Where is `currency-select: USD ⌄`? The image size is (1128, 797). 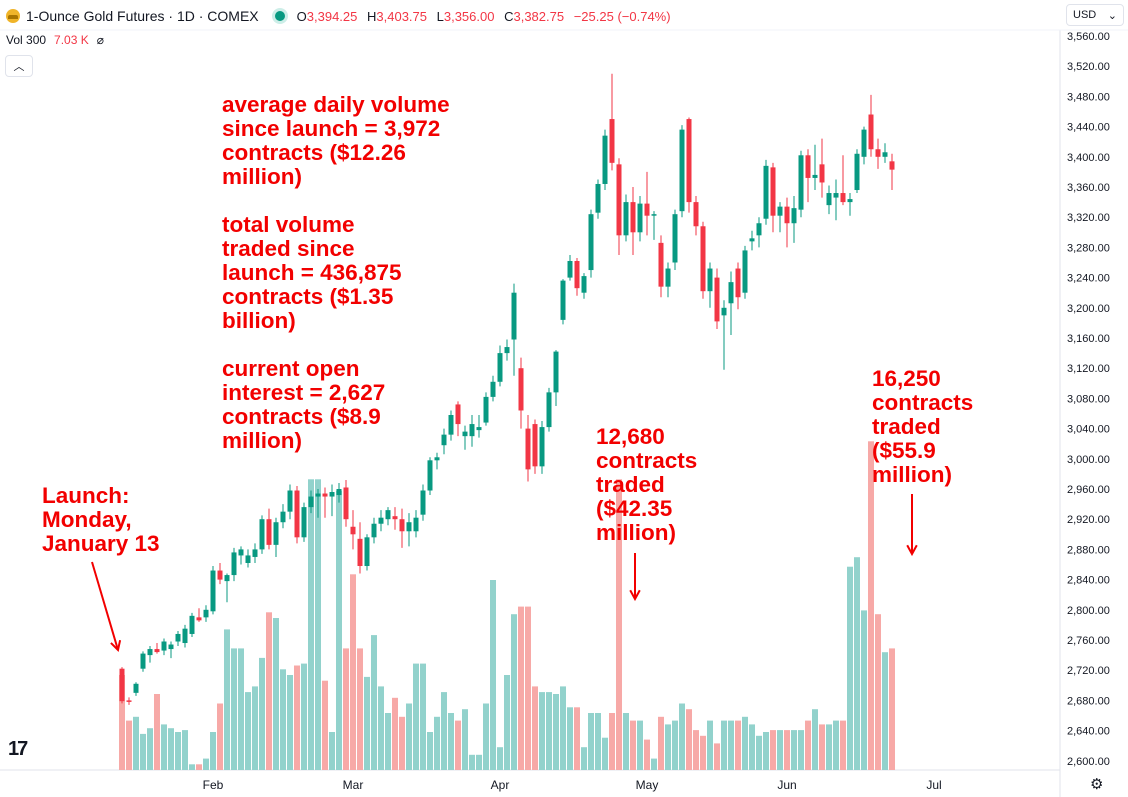 currency-select: USD ⌄ is located at coordinates (1095, 15).